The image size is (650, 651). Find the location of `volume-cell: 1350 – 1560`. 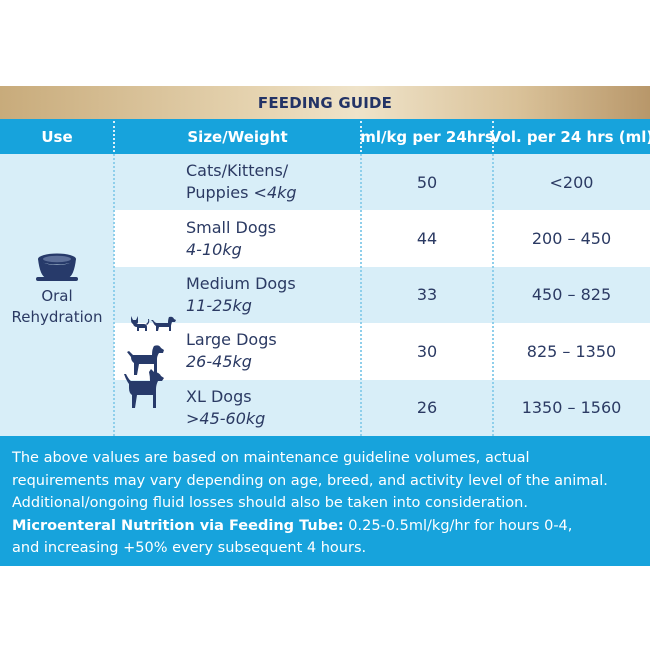

volume-cell: 1350 – 1560 is located at coordinates (571, 408).